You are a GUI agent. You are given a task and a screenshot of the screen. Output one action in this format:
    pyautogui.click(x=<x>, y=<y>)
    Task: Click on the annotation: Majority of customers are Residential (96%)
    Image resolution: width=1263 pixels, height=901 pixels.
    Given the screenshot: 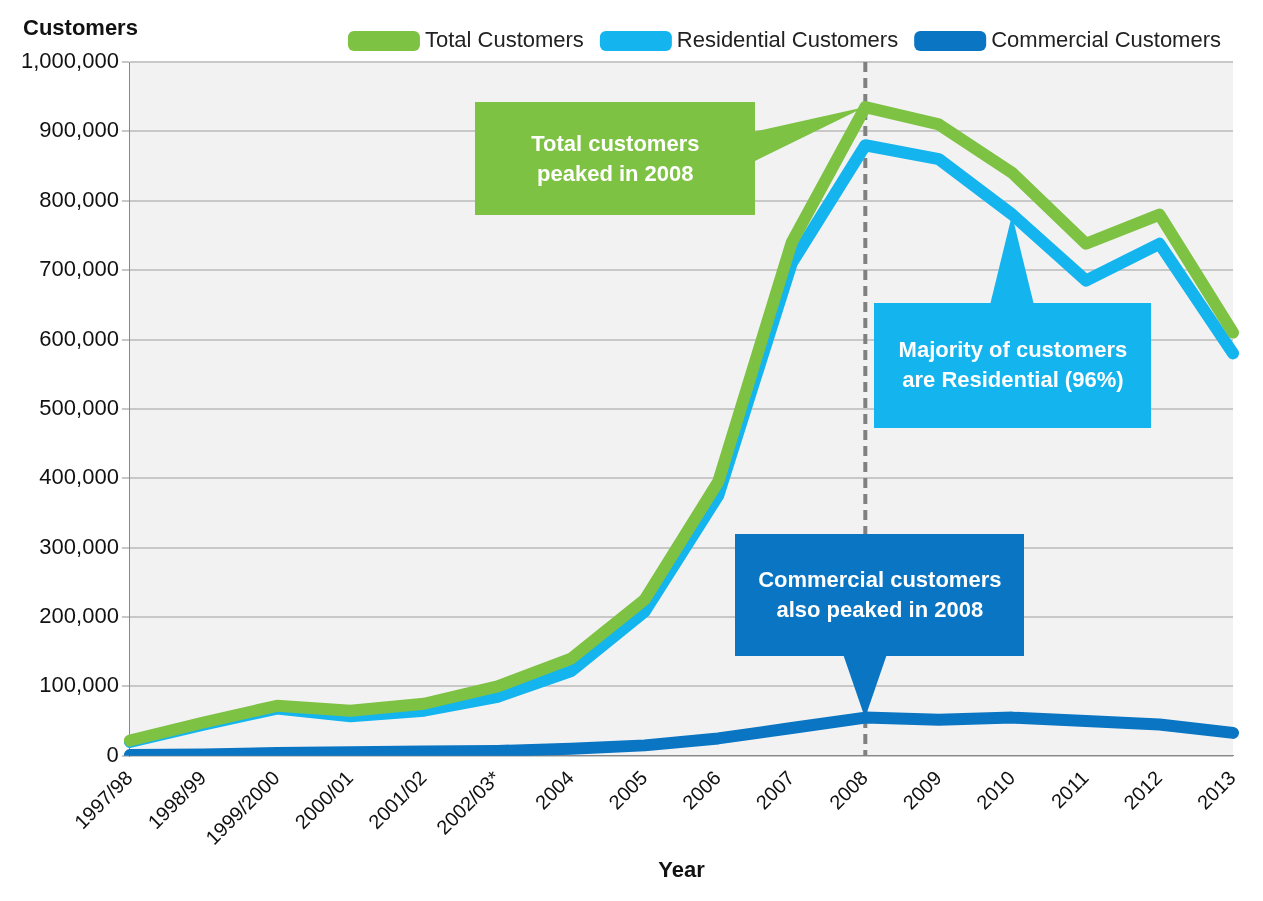 What is the action you would take?
    pyautogui.click(x=1013, y=365)
    